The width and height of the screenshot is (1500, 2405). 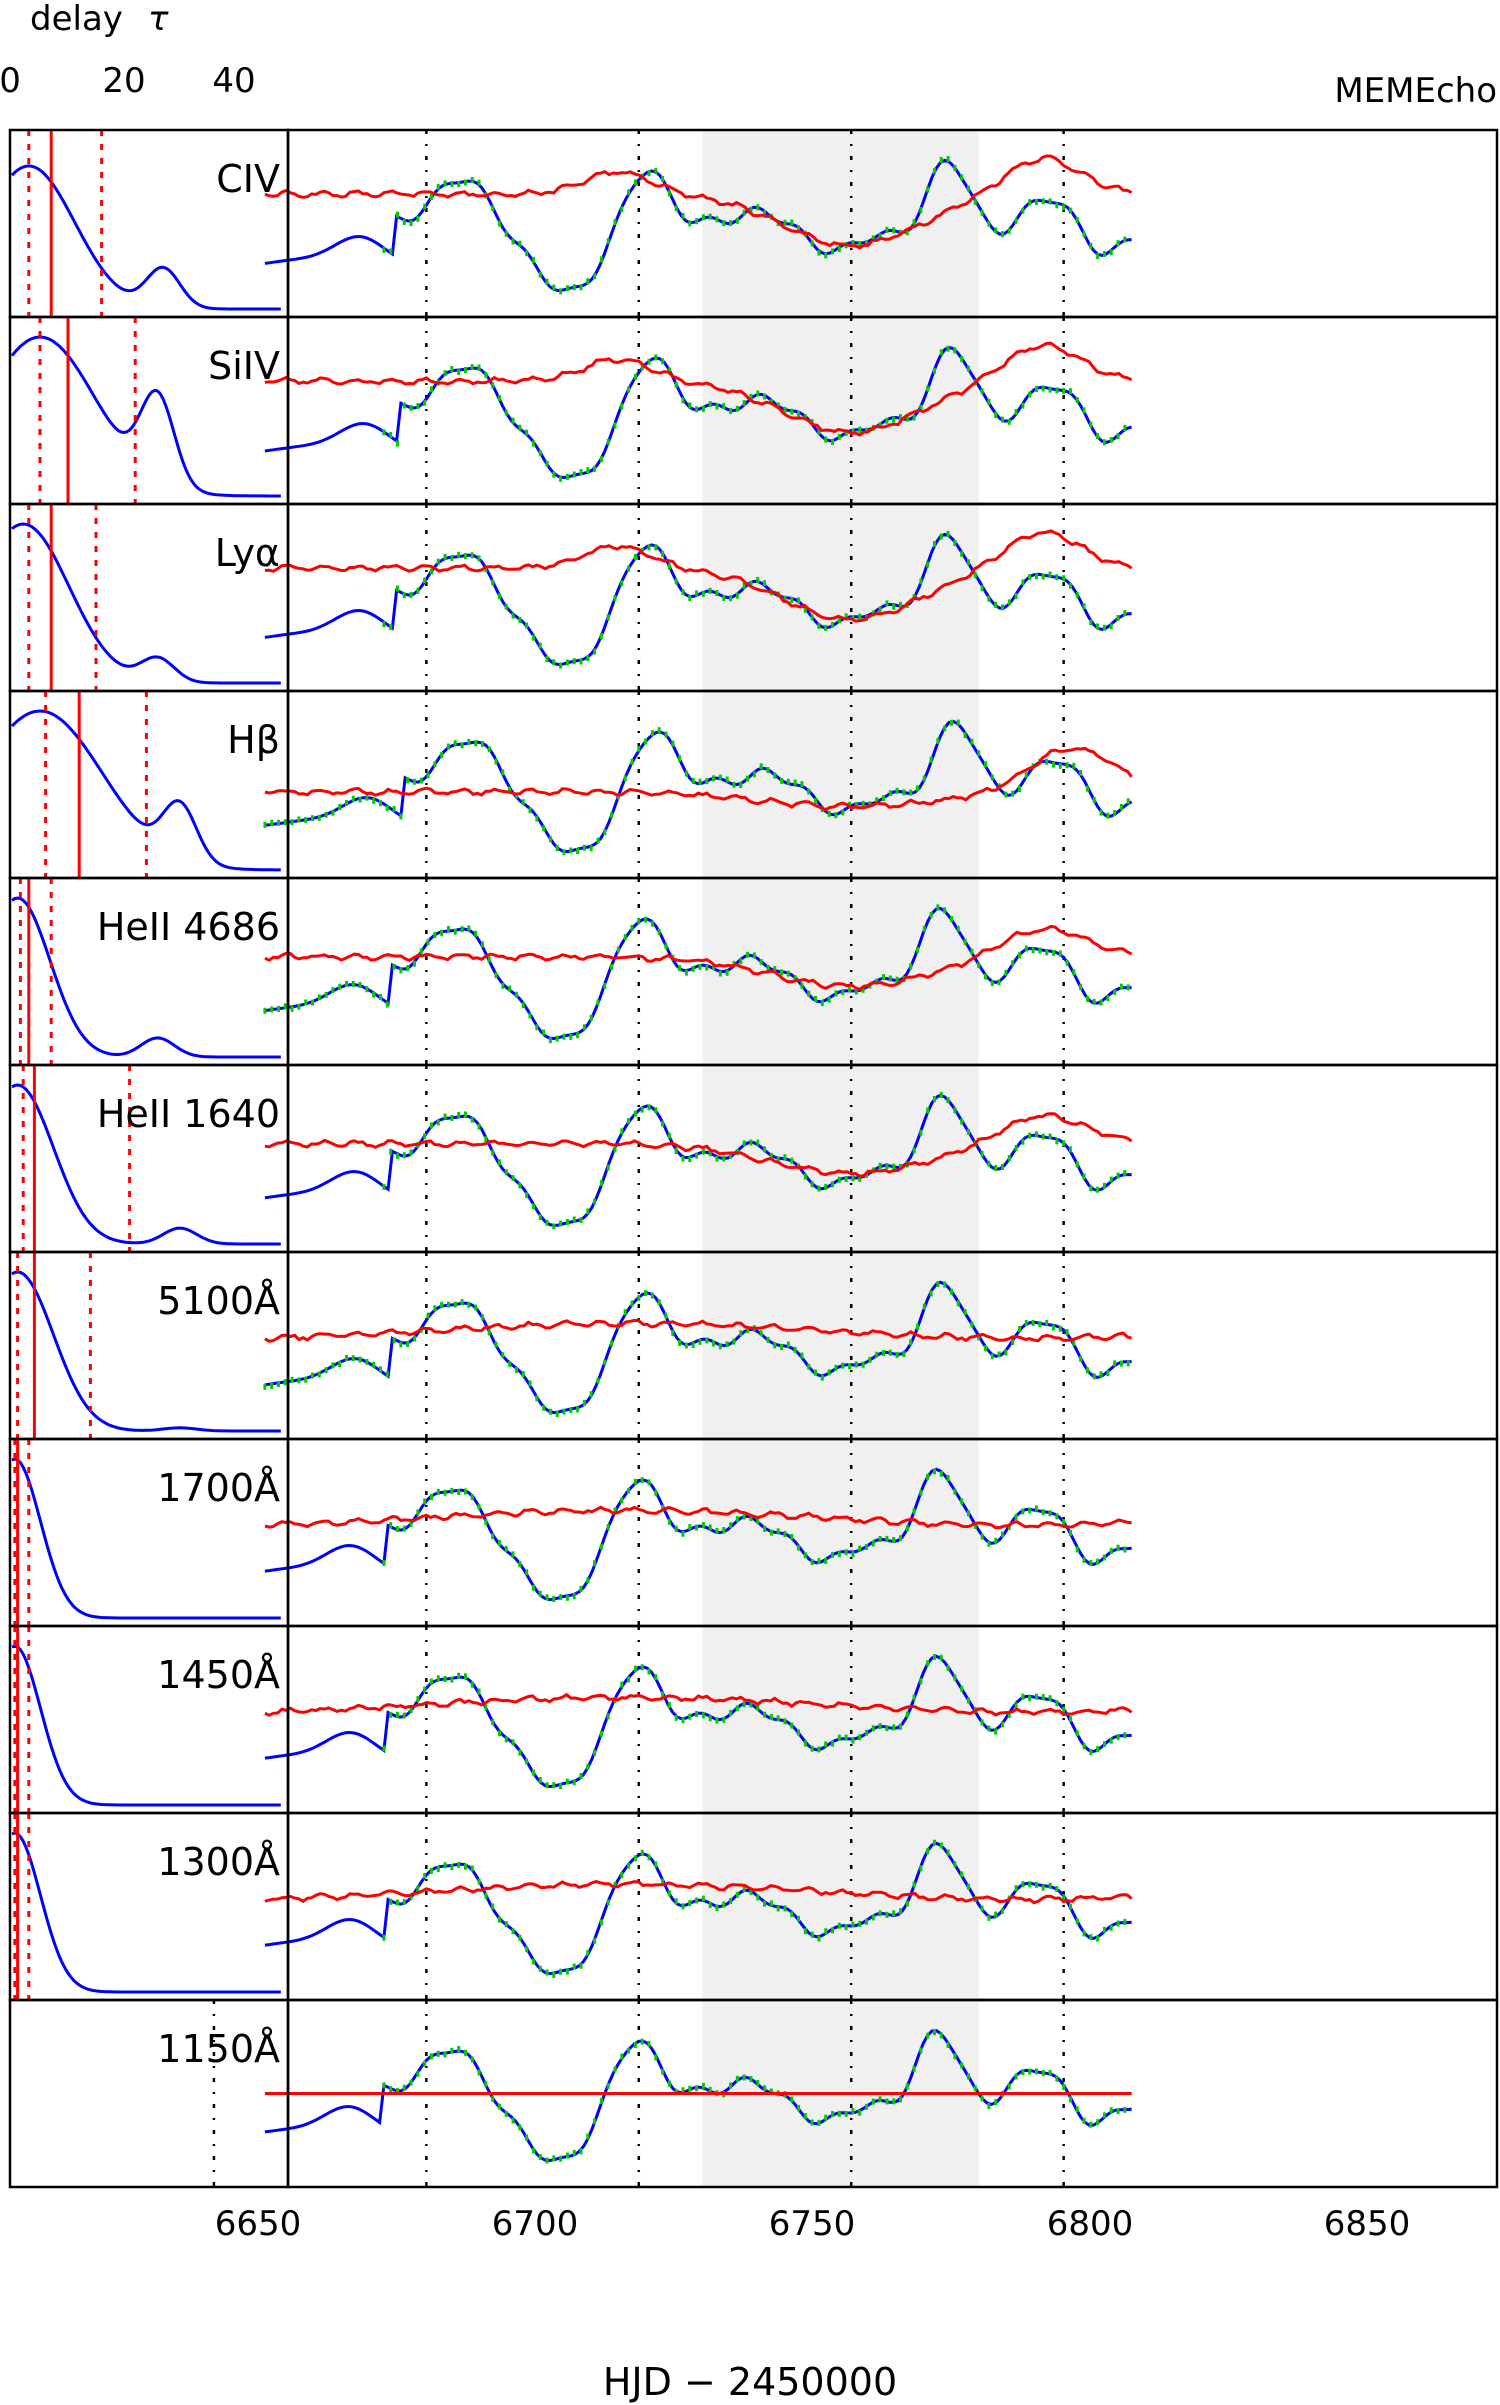 I want to click on x-axis-label: HJD − 2450000, so click(x=750, y=2382).